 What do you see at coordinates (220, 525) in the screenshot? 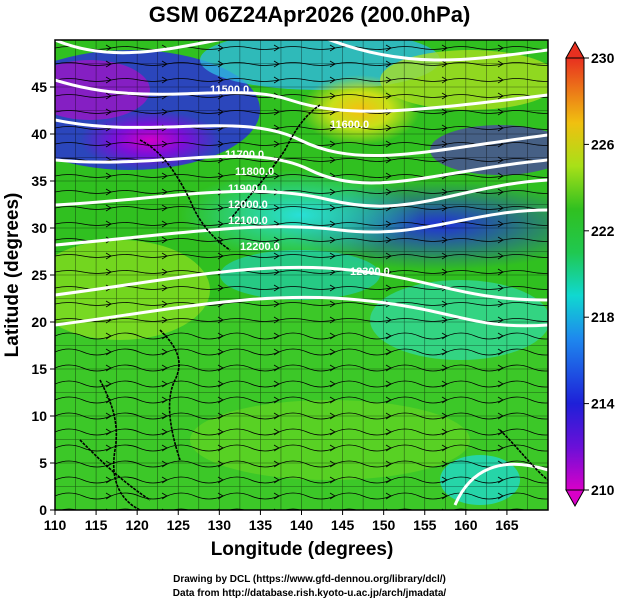
I see `x-tick-label: 130` at bounding box center [220, 525].